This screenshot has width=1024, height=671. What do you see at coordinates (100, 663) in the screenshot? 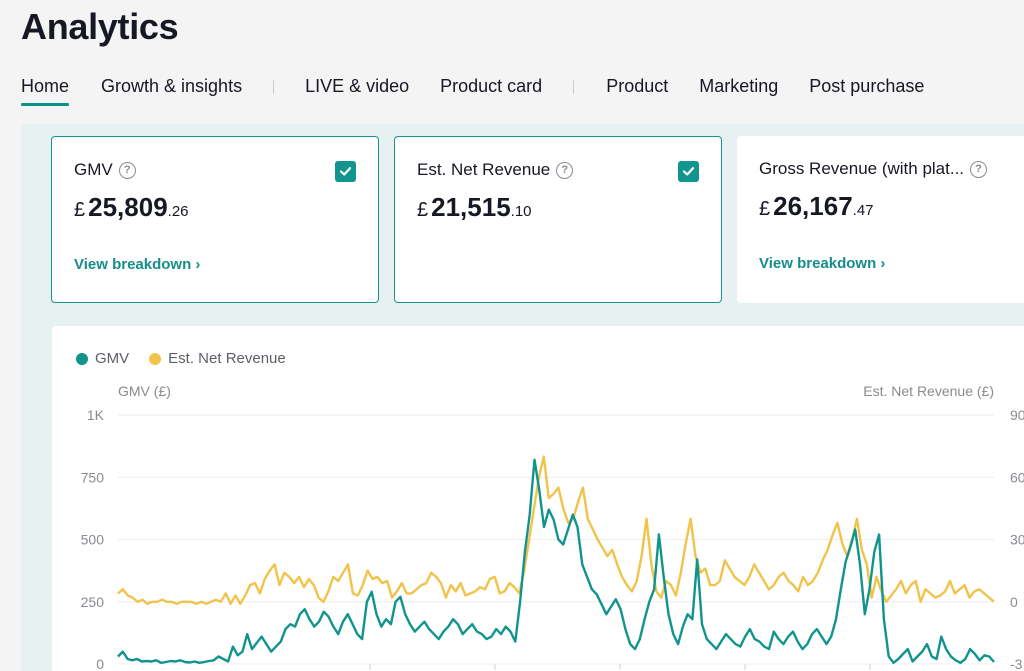
I see `y-tick-label-left: 0` at bounding box center [100, 663].